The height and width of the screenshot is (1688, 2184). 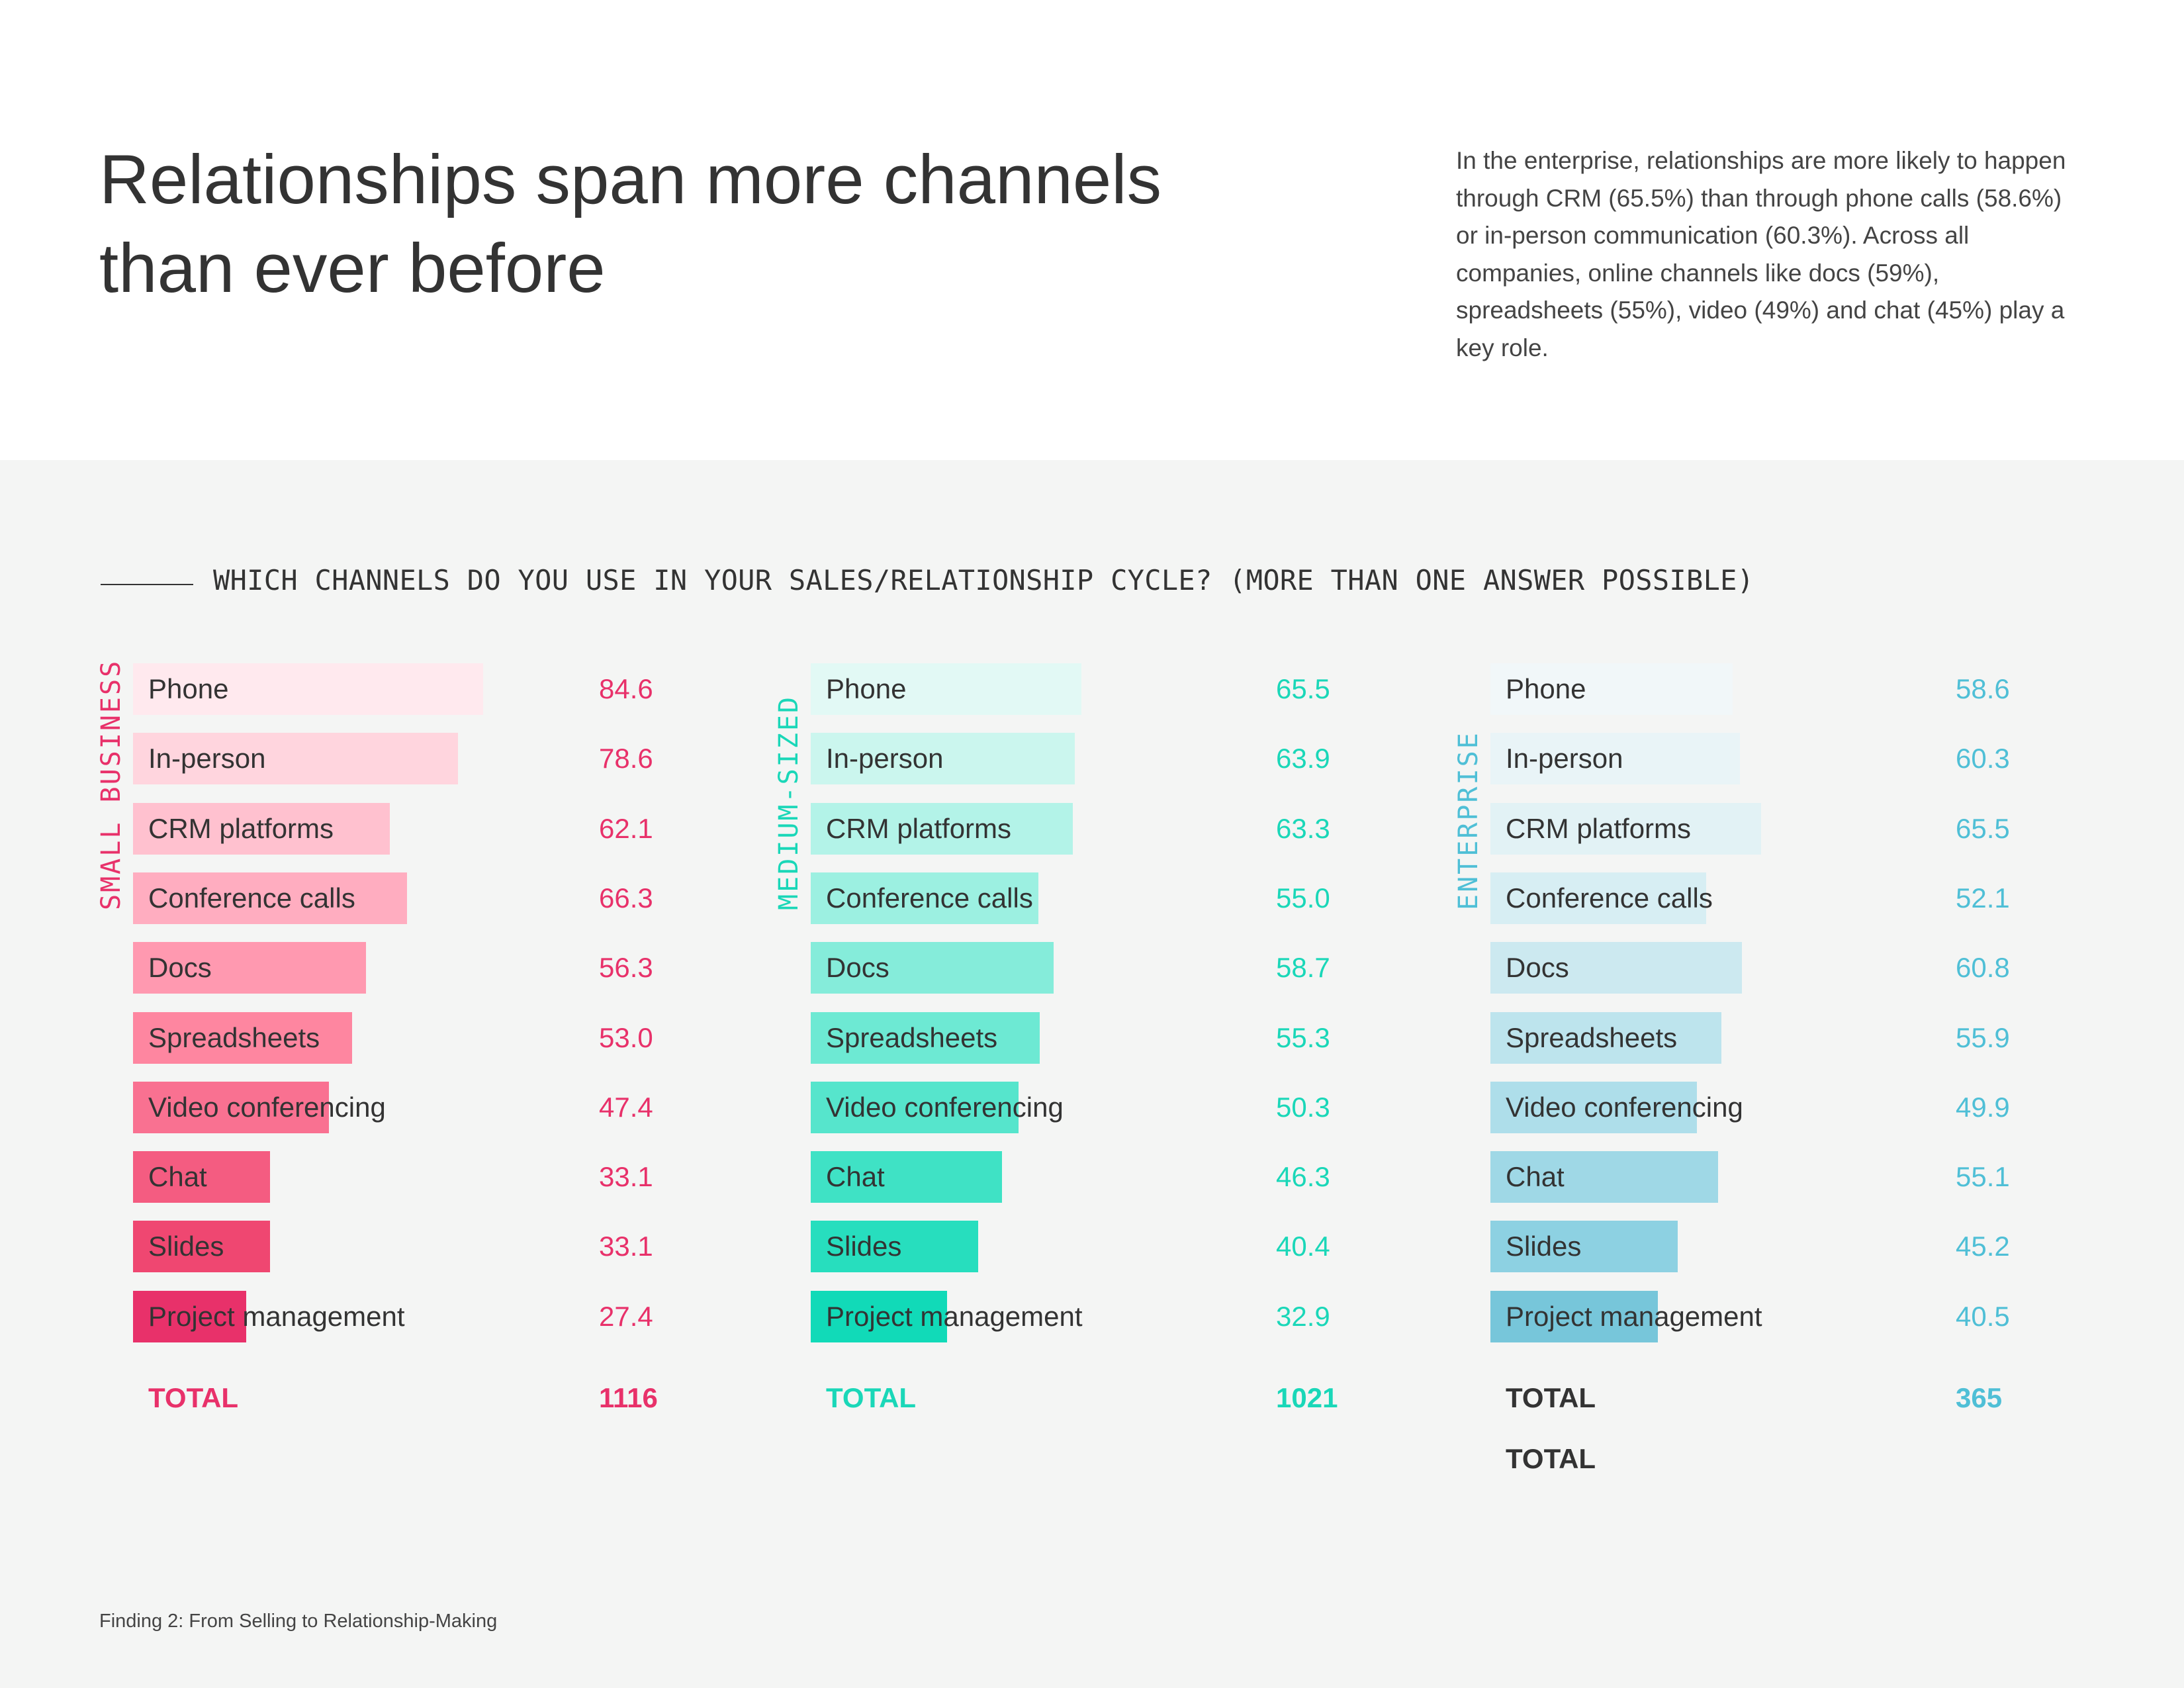 I want to click on enterprise-value-label: 55.9, so click(x=1983, y=1037).